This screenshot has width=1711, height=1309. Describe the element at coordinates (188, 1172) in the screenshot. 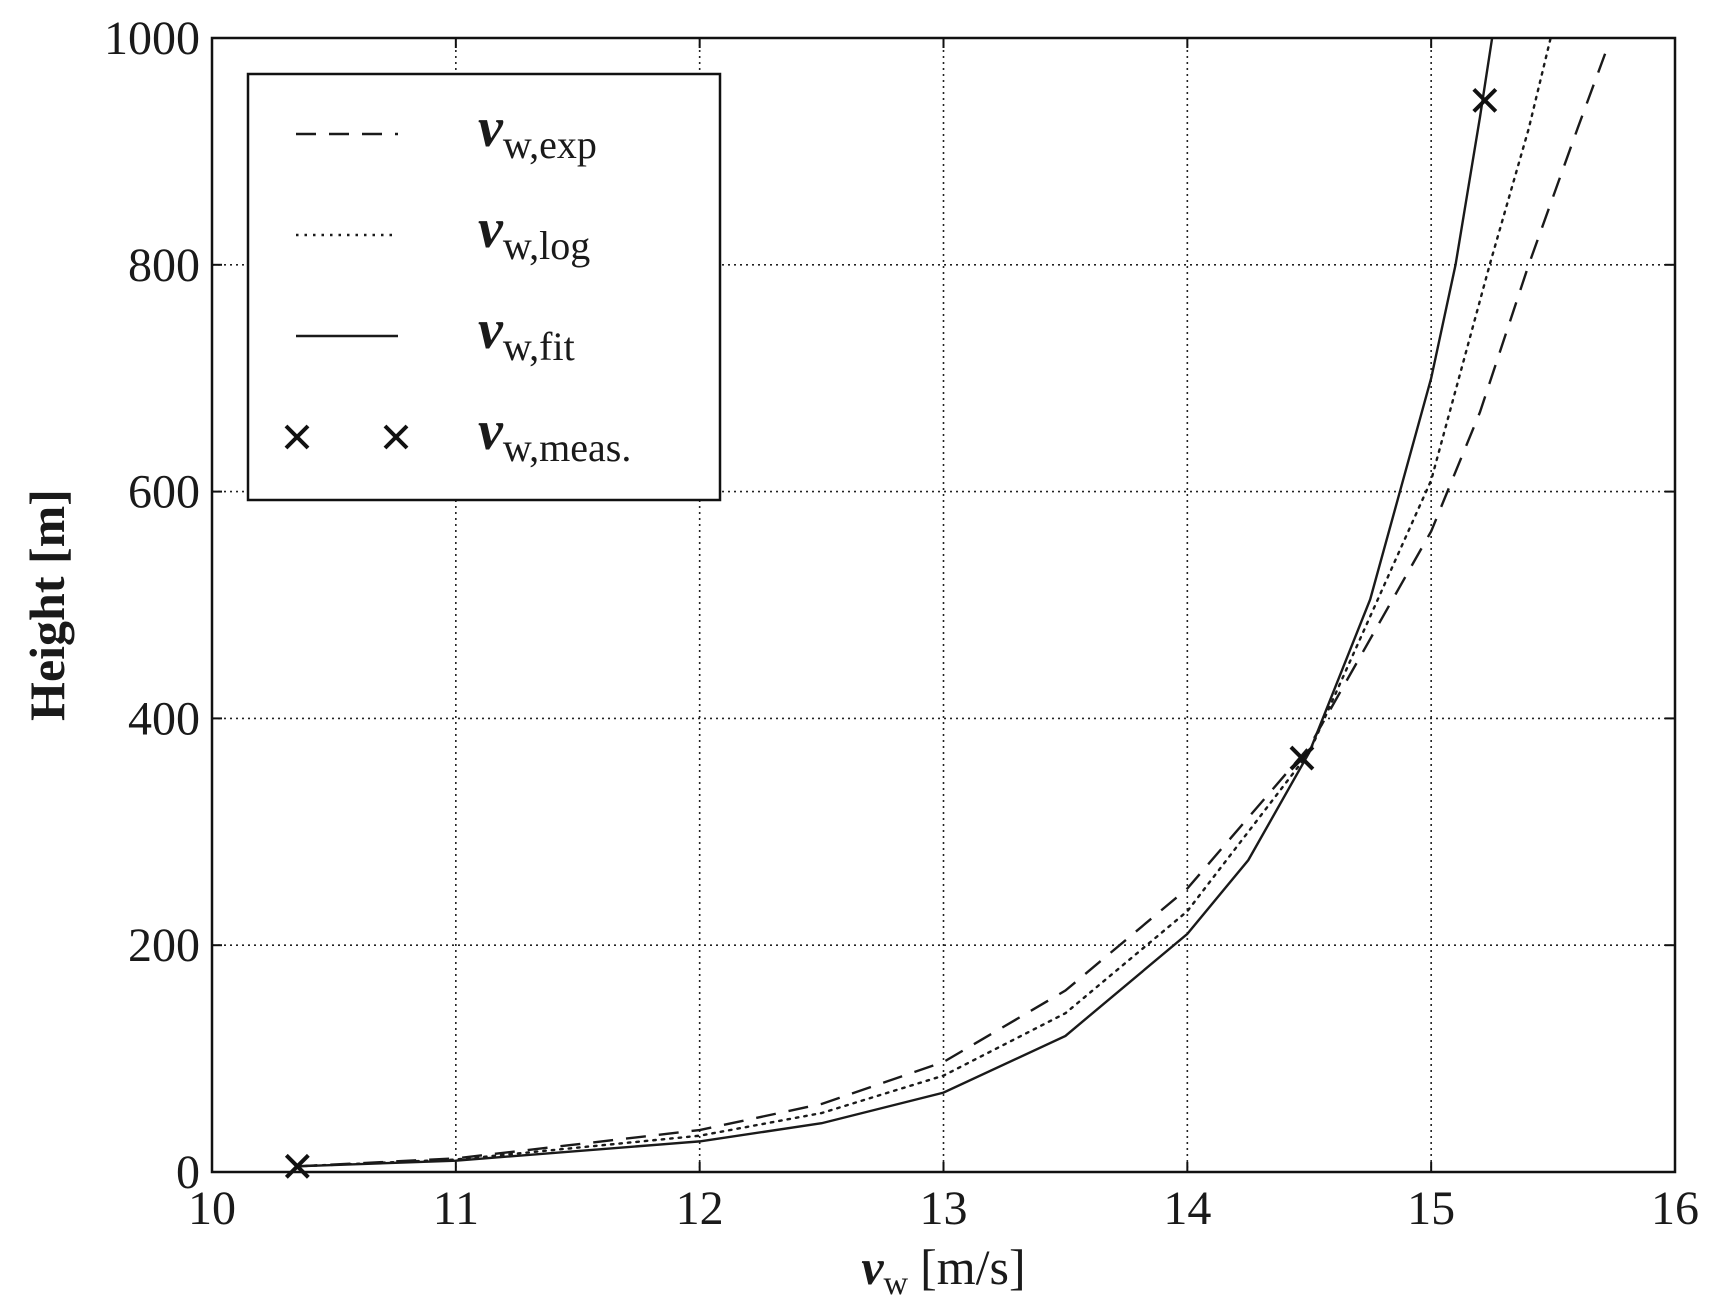

I see `y-tick-label: 0` at that location.